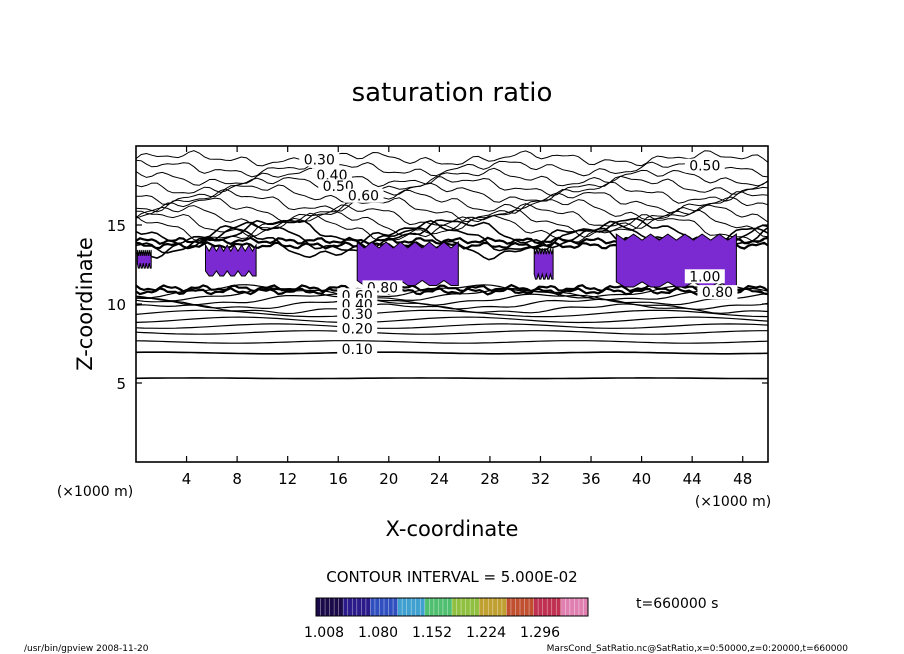 This screenshot has width=904, height=654. What do you see at coordinates (121, 384) in the screenshot?
I see `y-tick-label: 5` at bounding box center [121, 384].